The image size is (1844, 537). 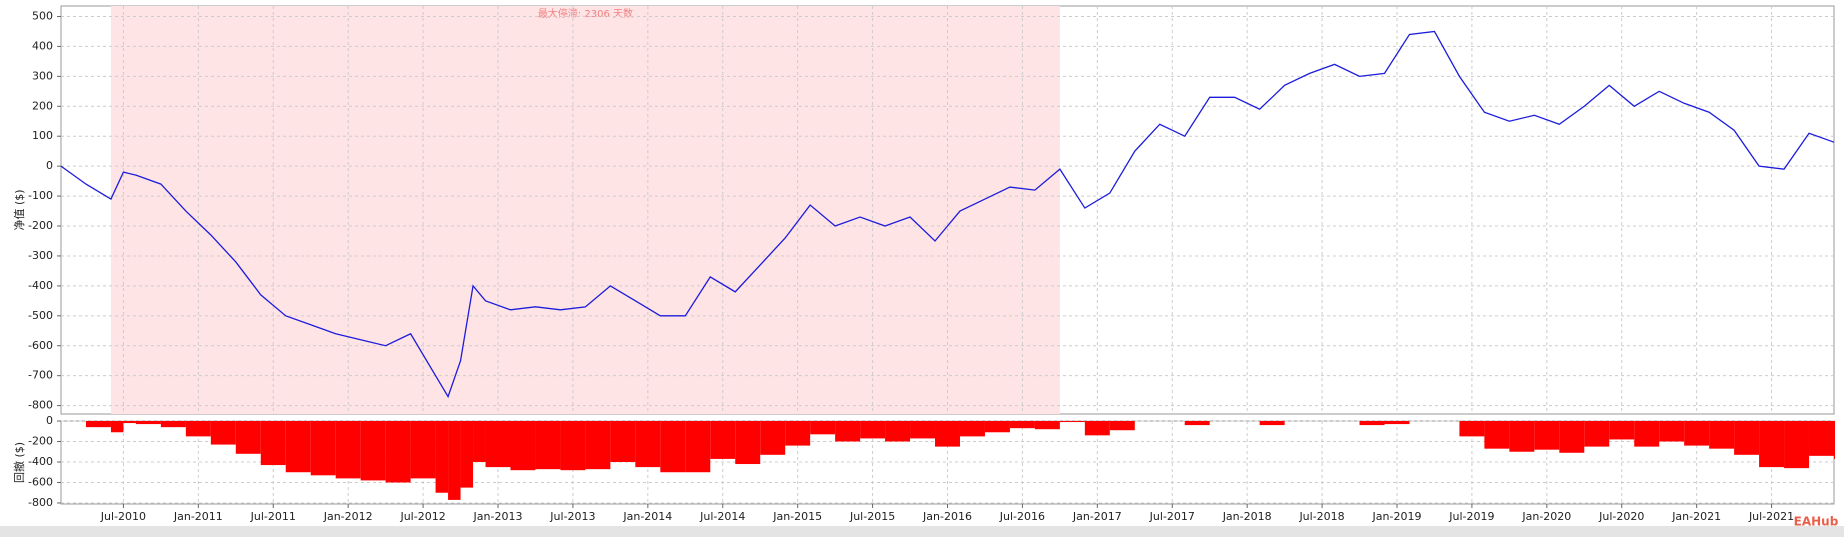 I want to click on x-tick-label: Jul-2014, so click(x=722, y=516).